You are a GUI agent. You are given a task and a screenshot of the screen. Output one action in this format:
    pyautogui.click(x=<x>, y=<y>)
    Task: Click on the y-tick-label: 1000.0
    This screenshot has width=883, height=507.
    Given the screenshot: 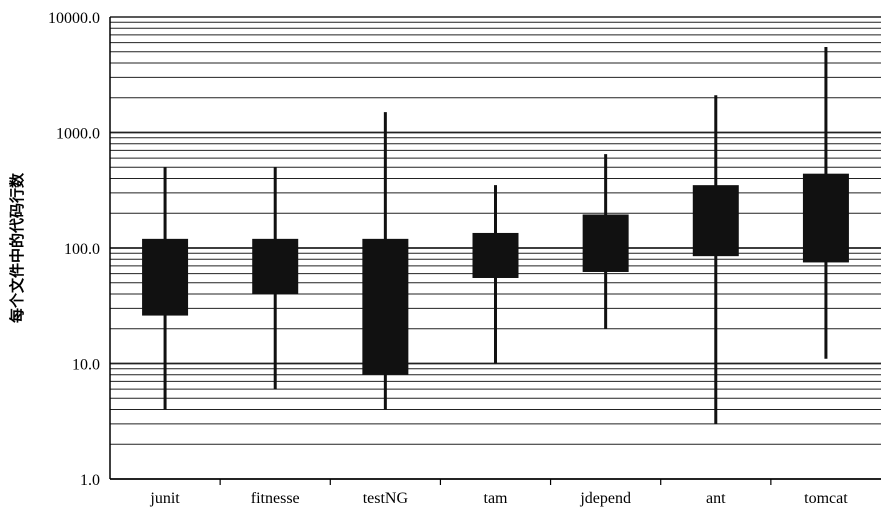 What is the action you would take?
    pyautogui.click(x=78, y=134)
    